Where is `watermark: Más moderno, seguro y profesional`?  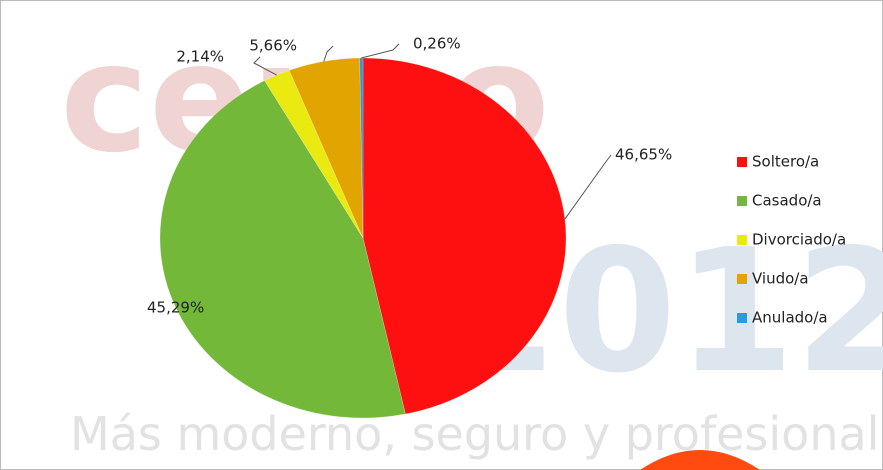 watermark: Más moderno, seguro y profesional is located at coordinates (474, 434).